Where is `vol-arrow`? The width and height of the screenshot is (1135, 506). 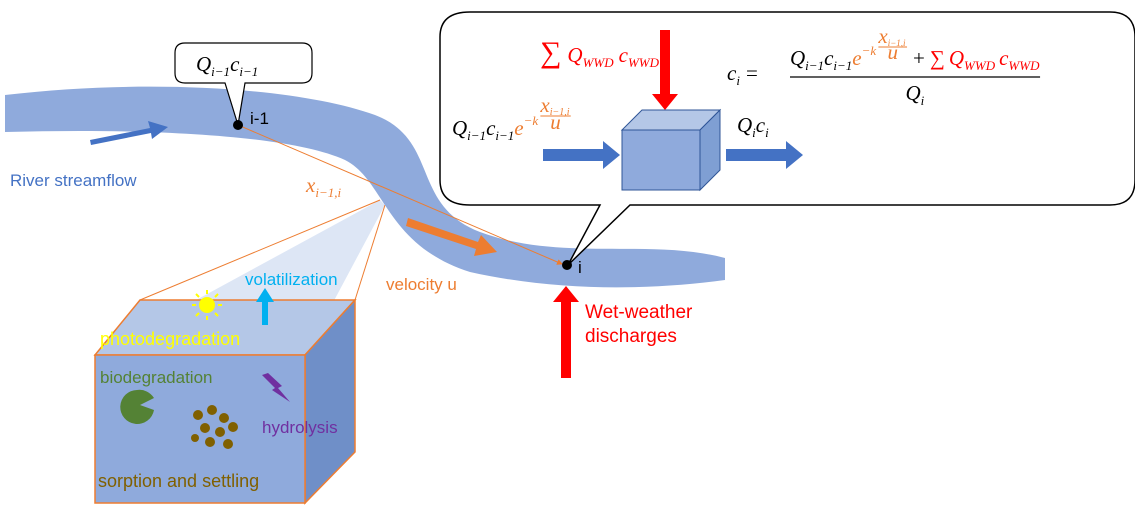
vol-arrow is located at coordinates (265, 306).